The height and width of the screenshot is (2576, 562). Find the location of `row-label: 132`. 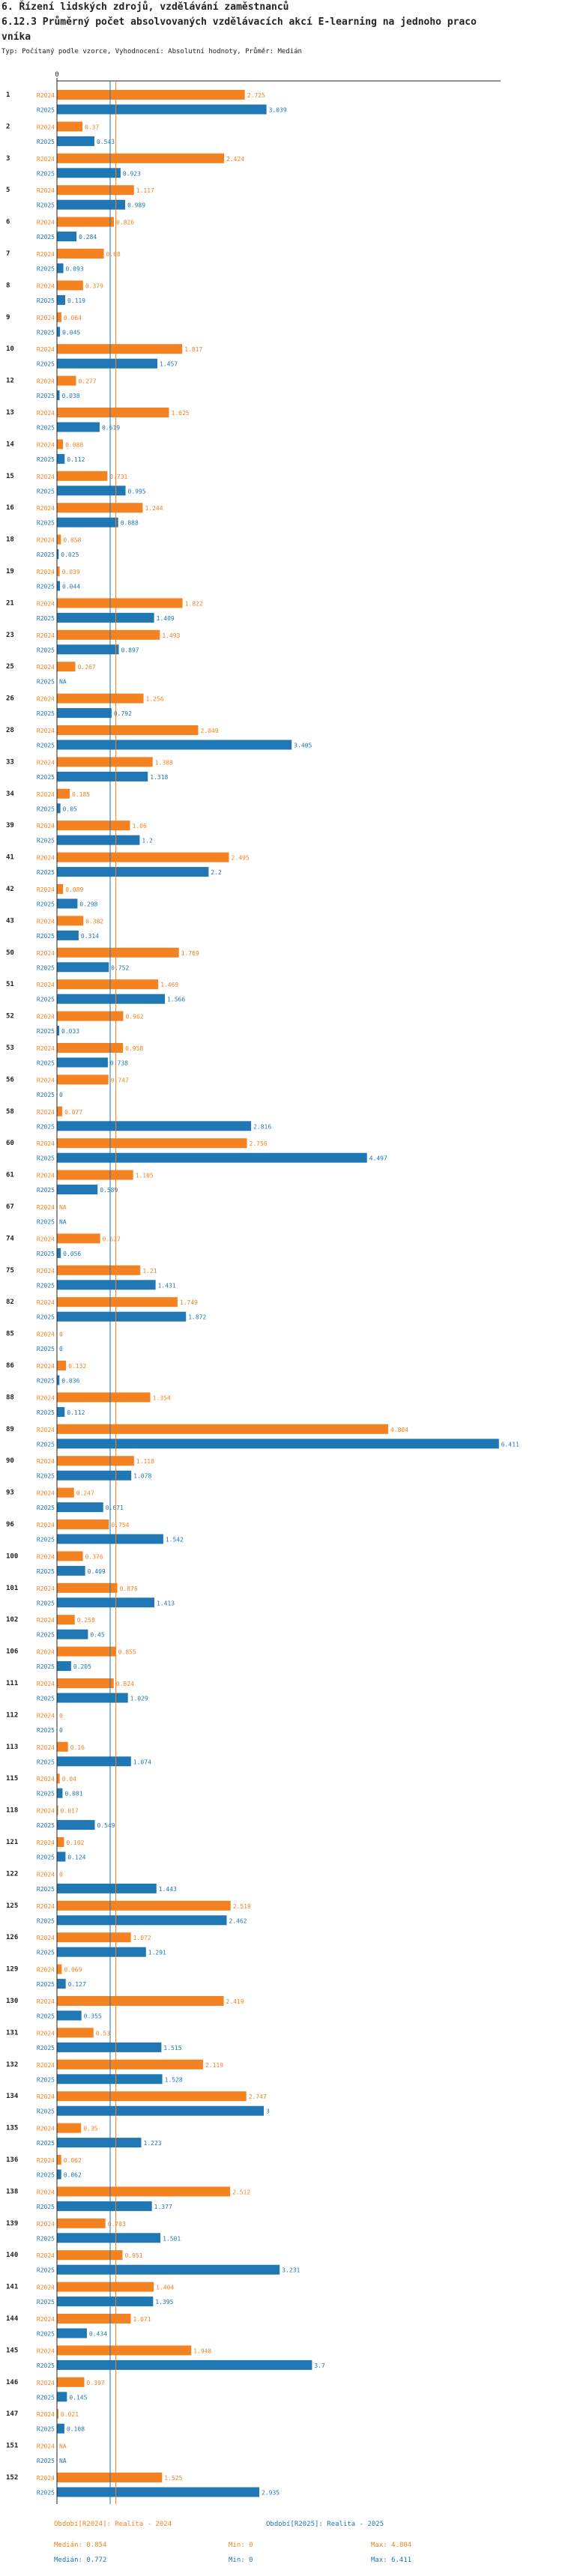

row-label: 132 is located at coordinates (12, 2065).